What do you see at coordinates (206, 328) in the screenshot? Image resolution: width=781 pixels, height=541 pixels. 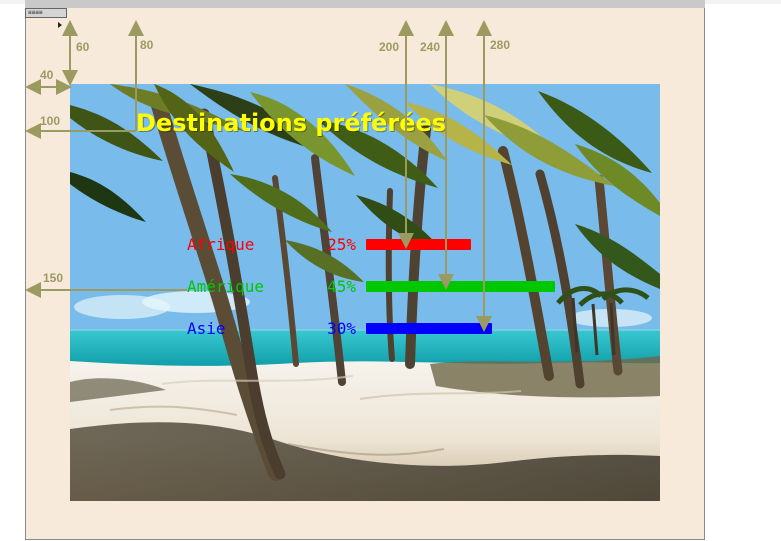 I see `legend-name-asie: Asie` at bounding box center [206, 328].